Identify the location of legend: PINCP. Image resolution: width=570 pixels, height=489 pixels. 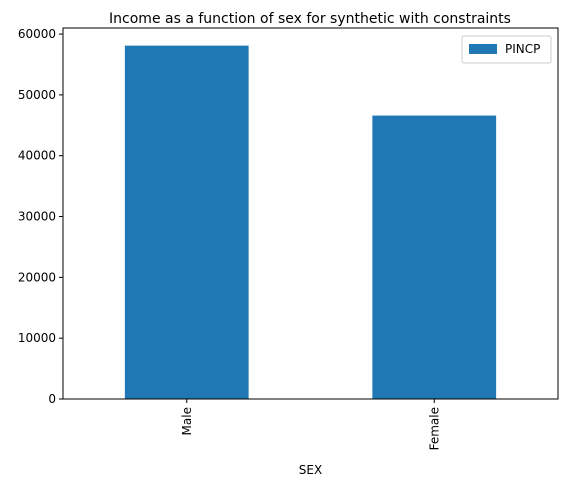
(506, 49).